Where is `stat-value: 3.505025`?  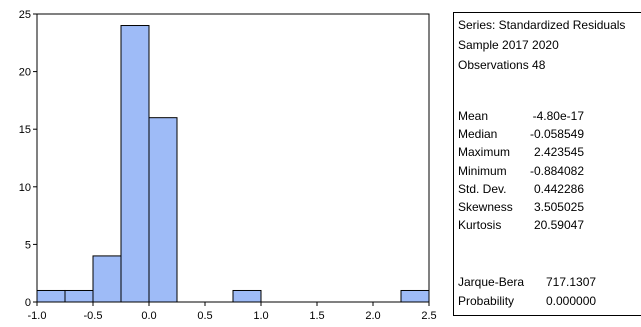 stat-value: 3.505025 is located at coordinates (558, 207).